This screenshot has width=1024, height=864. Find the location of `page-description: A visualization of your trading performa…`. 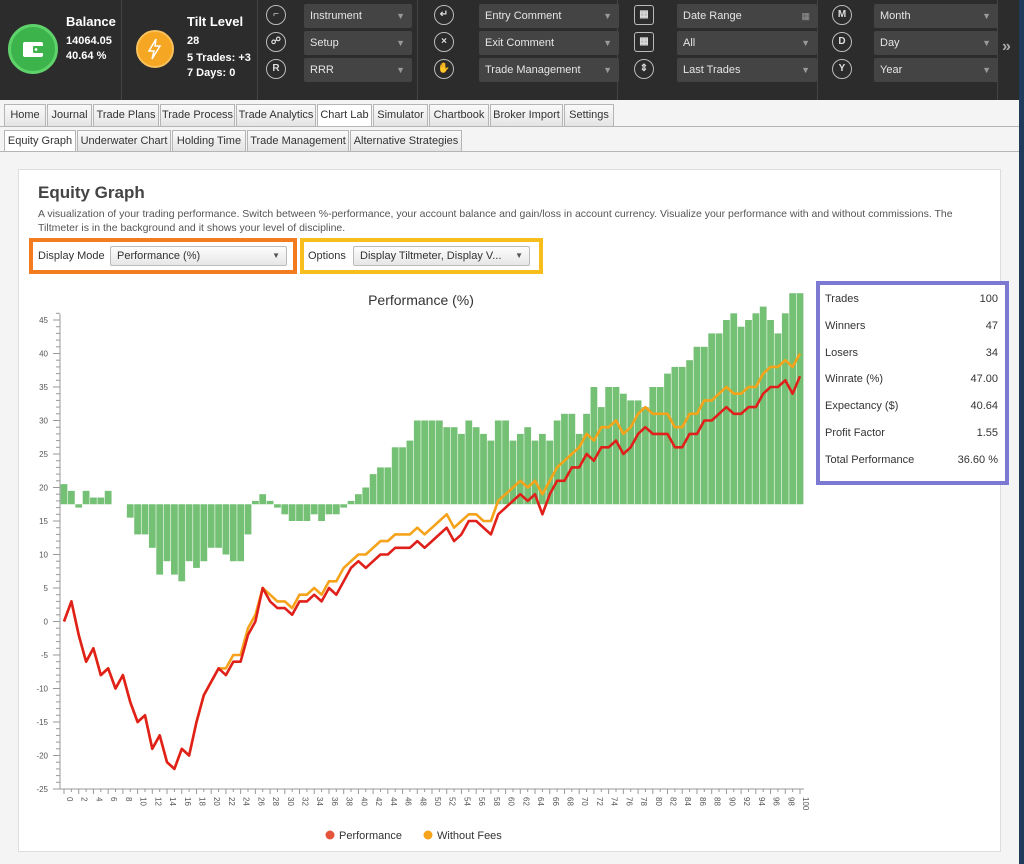

page-description: A visualization of your trading performa… is located at coordinates (495, 221).